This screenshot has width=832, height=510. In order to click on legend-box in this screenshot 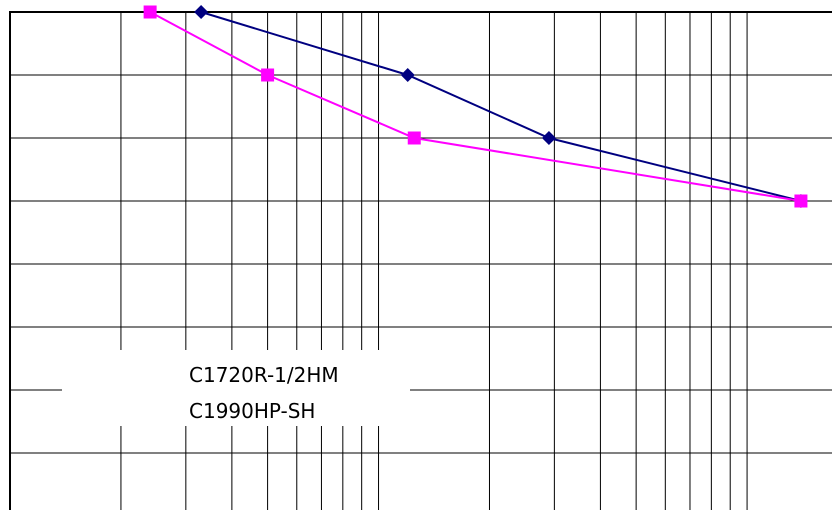, I will do `click(236, 388)`.